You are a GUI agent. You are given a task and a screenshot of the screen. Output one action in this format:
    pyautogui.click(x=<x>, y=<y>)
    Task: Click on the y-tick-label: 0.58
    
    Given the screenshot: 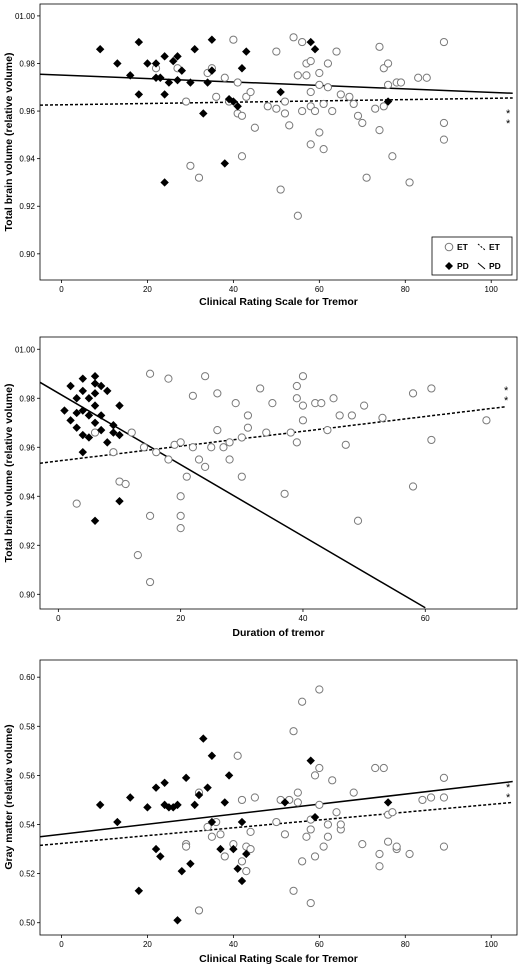 What is the action you would take?
    pyautogui.click(x=27, y=726)
    